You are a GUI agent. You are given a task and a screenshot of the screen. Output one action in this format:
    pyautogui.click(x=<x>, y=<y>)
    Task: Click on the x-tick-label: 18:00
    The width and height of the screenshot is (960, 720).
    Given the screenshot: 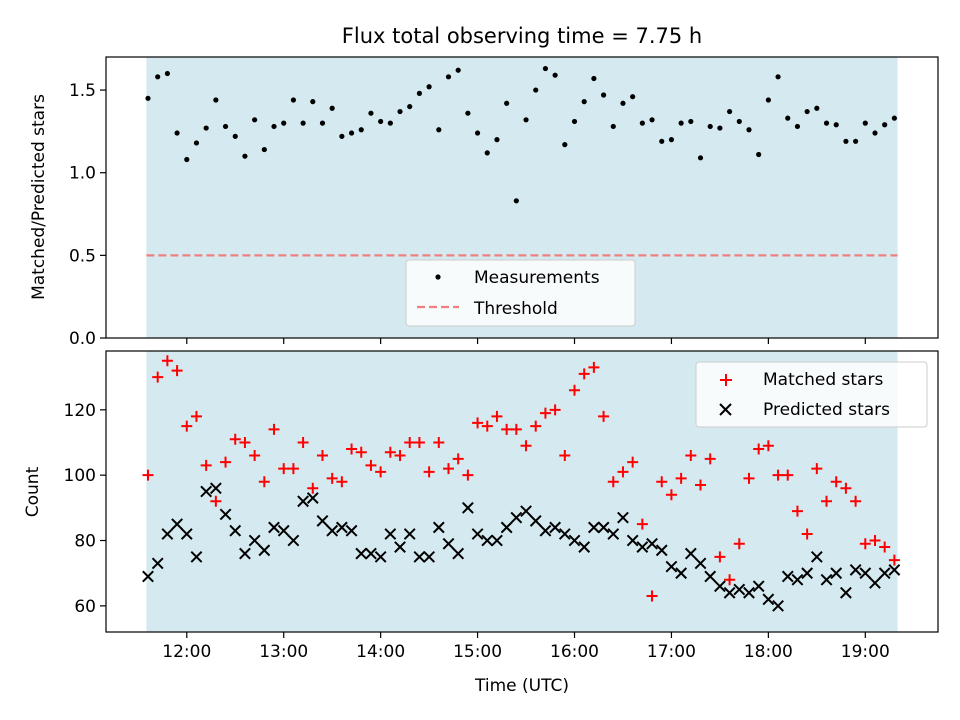 What is the action you would take?
    pyautogui.click(x=768, y=652)
    